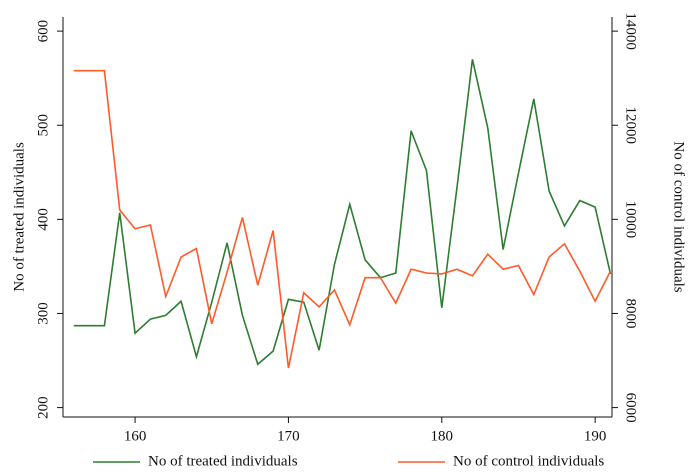 This screenshot has width=689, height=476. What do you see at coordinates (631, 408) in the screenshot?
I see `y2-tick-label: 6000` at bounding box center [631, 408].